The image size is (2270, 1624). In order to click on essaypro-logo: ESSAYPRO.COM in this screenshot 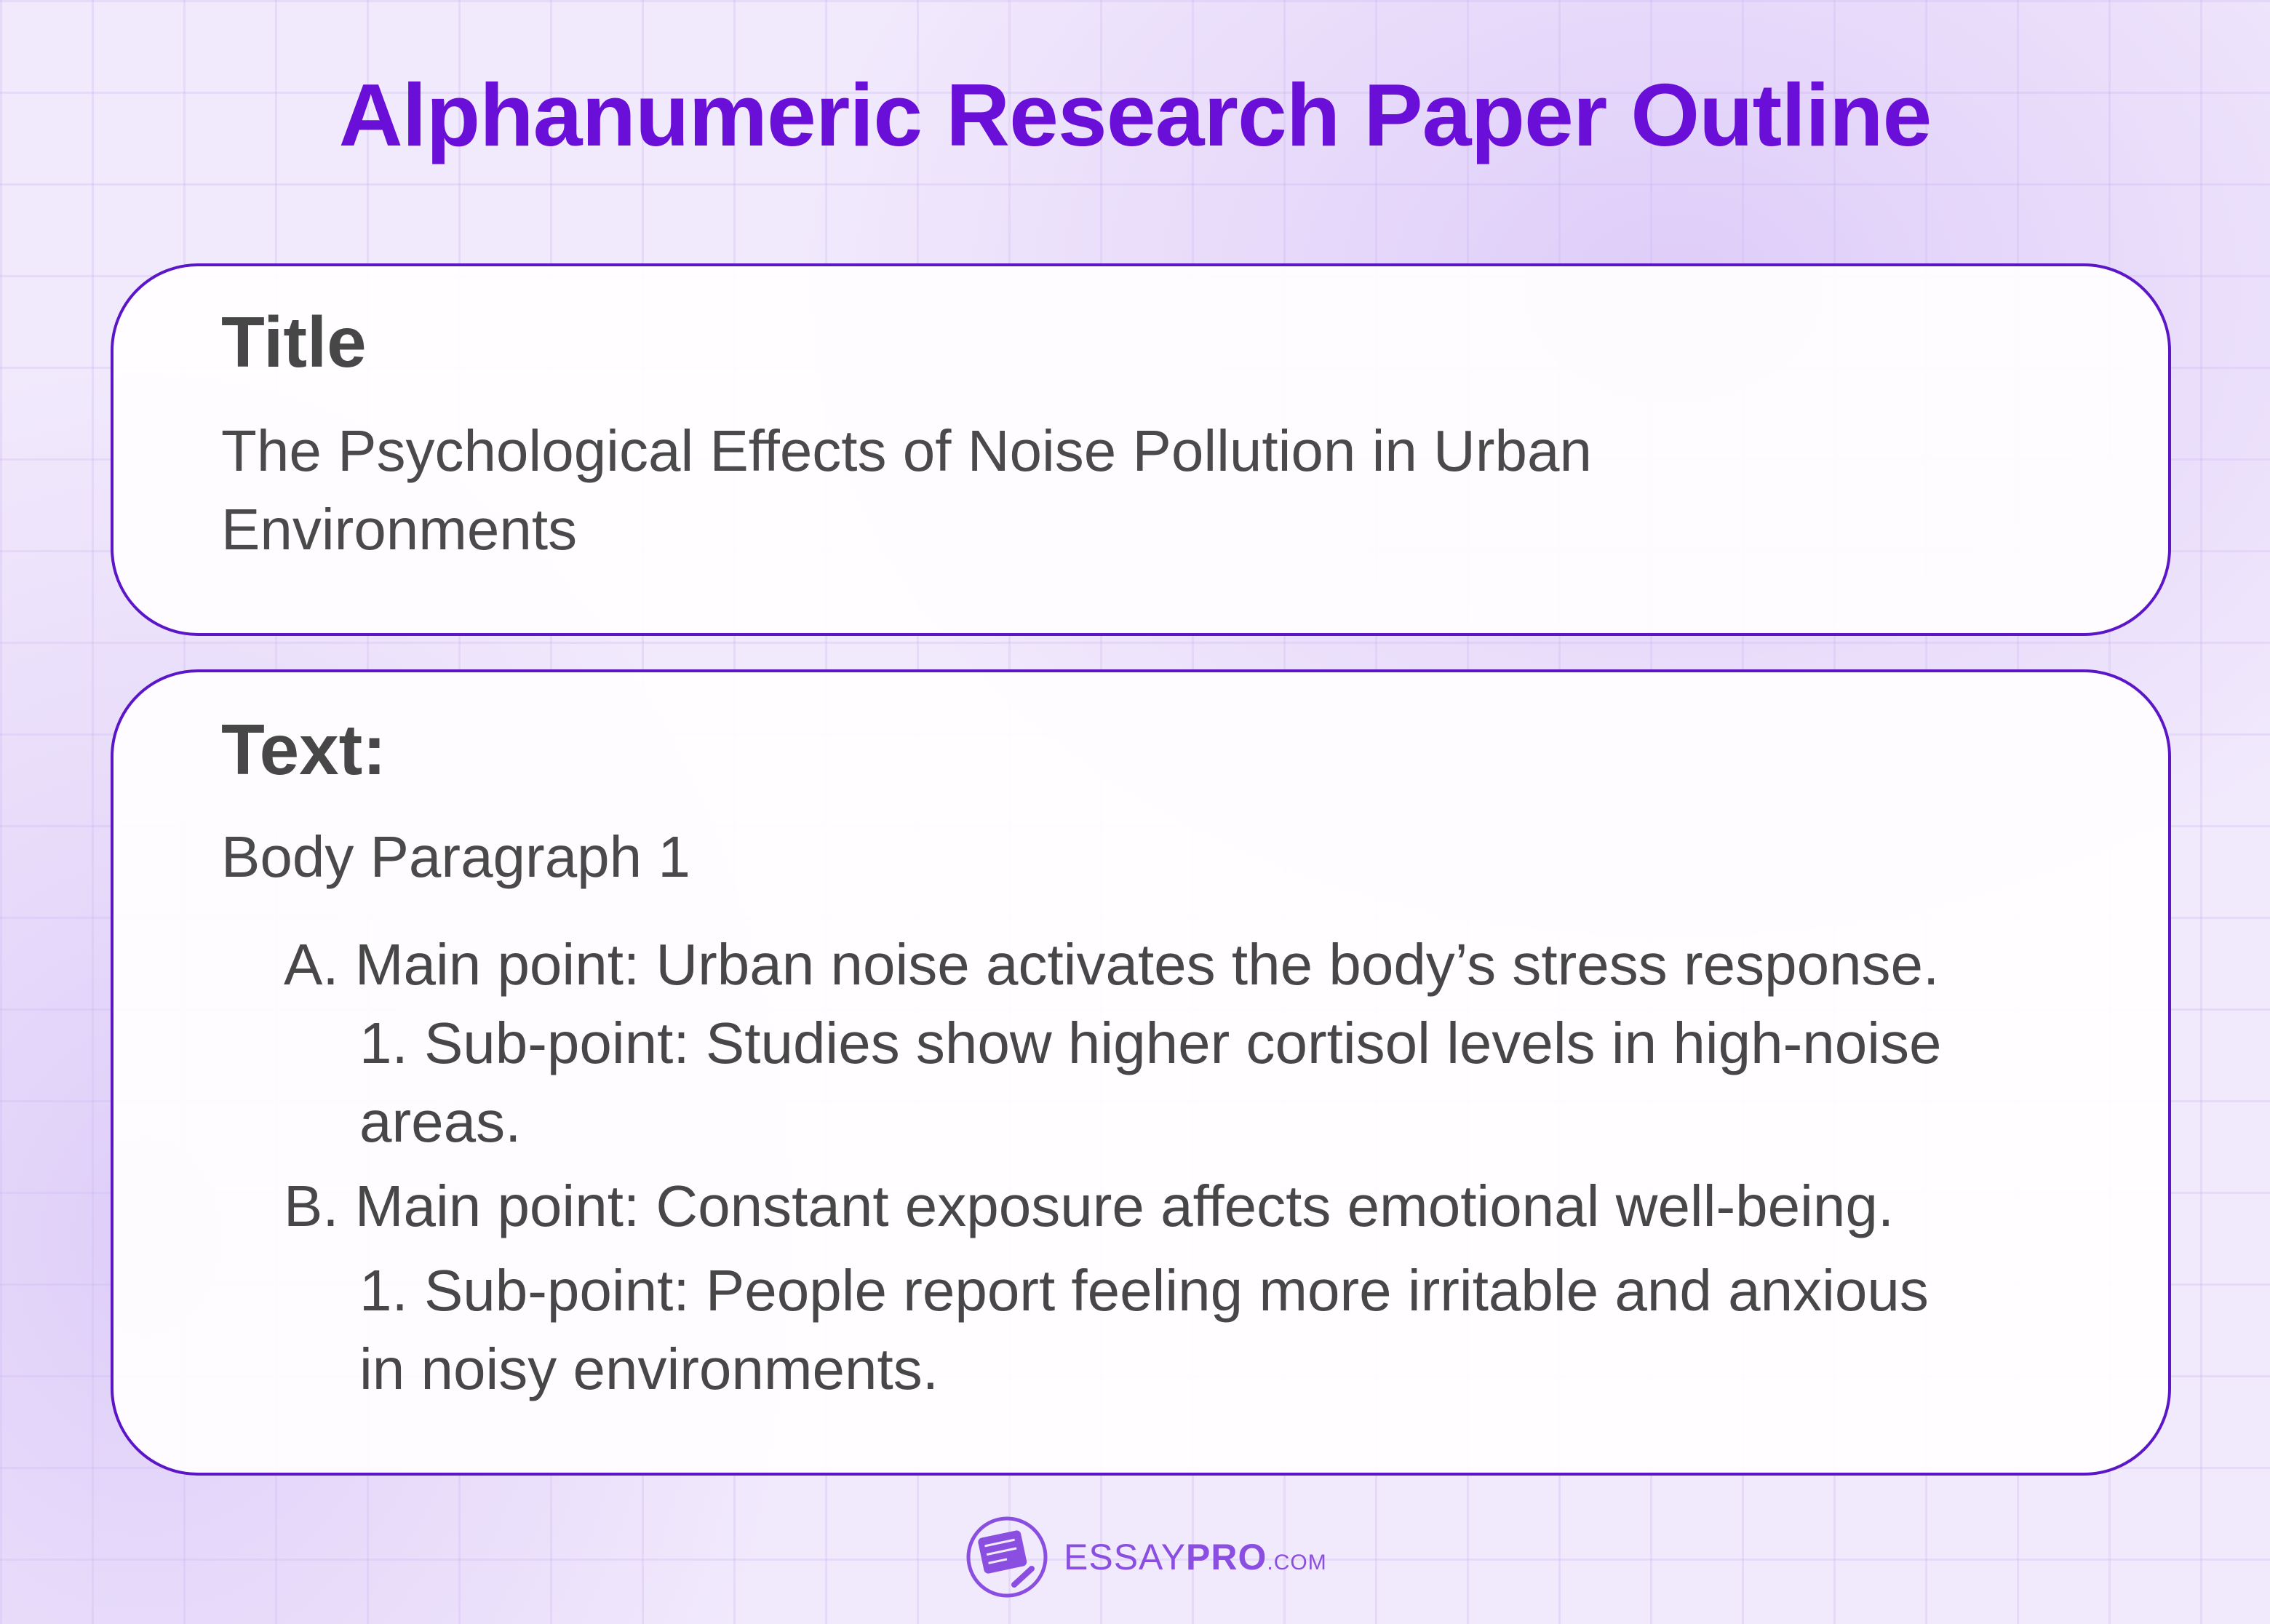, I will do `click(1146, 1557)`.